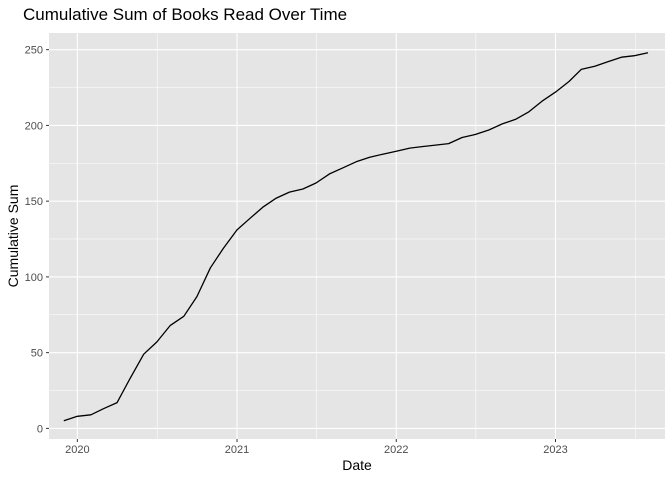 This screenshot has width=672, height=480. What do you see at coordinates (37, 354) in the screenshot?
I see `y-tick-label: 50` at bounding box center [37, 354].